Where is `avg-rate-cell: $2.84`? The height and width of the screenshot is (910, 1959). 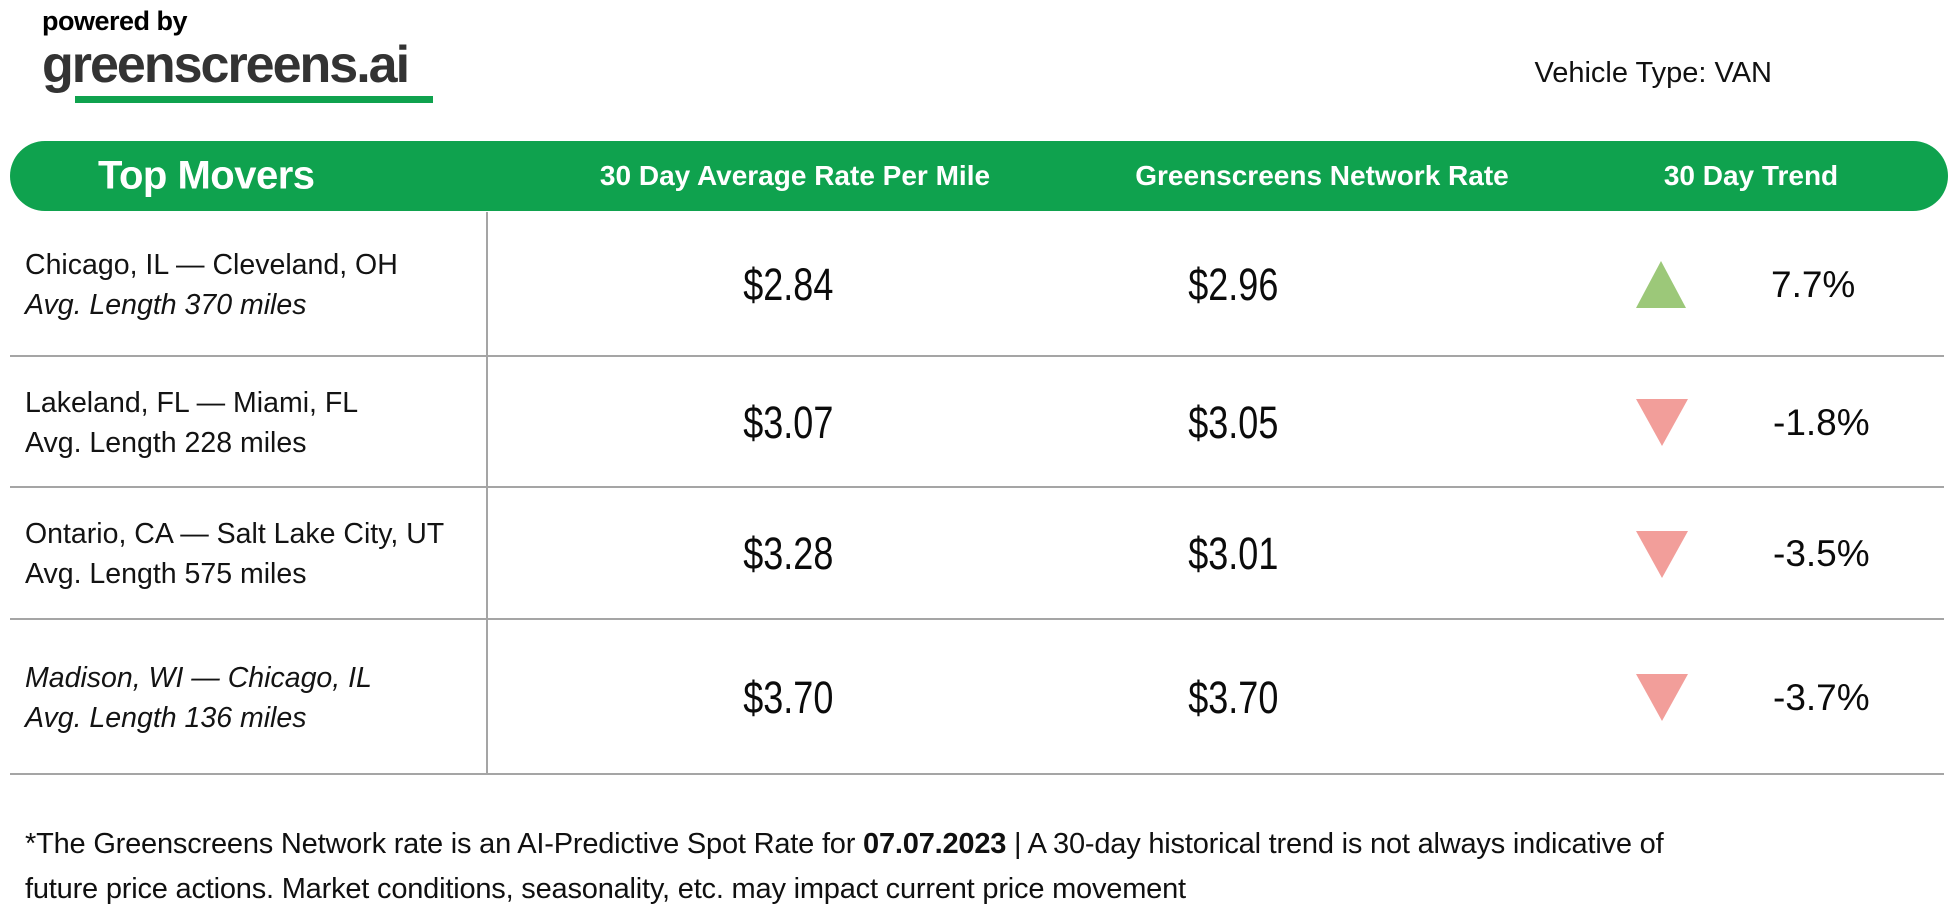 avg-rate-cell: $2.84 is located at coordinates (788, 284).